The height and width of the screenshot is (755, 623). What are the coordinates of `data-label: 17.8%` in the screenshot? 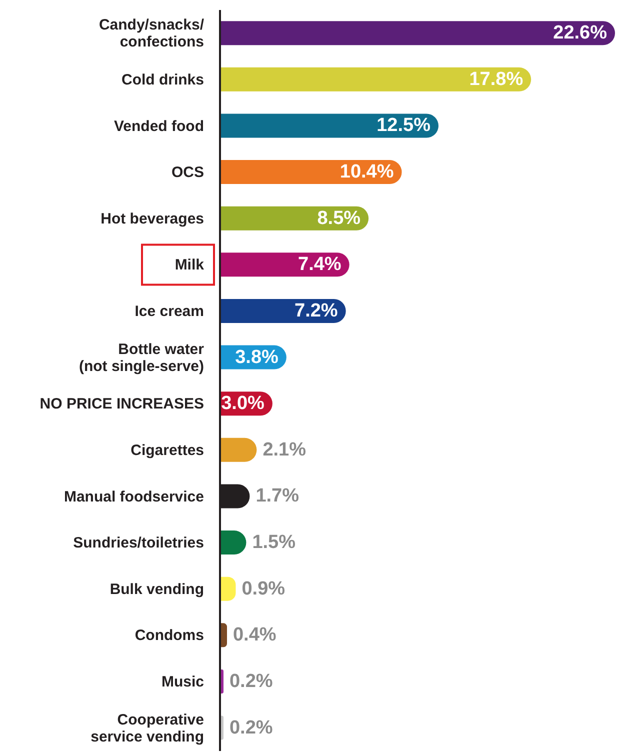 It's located at (496, 79).